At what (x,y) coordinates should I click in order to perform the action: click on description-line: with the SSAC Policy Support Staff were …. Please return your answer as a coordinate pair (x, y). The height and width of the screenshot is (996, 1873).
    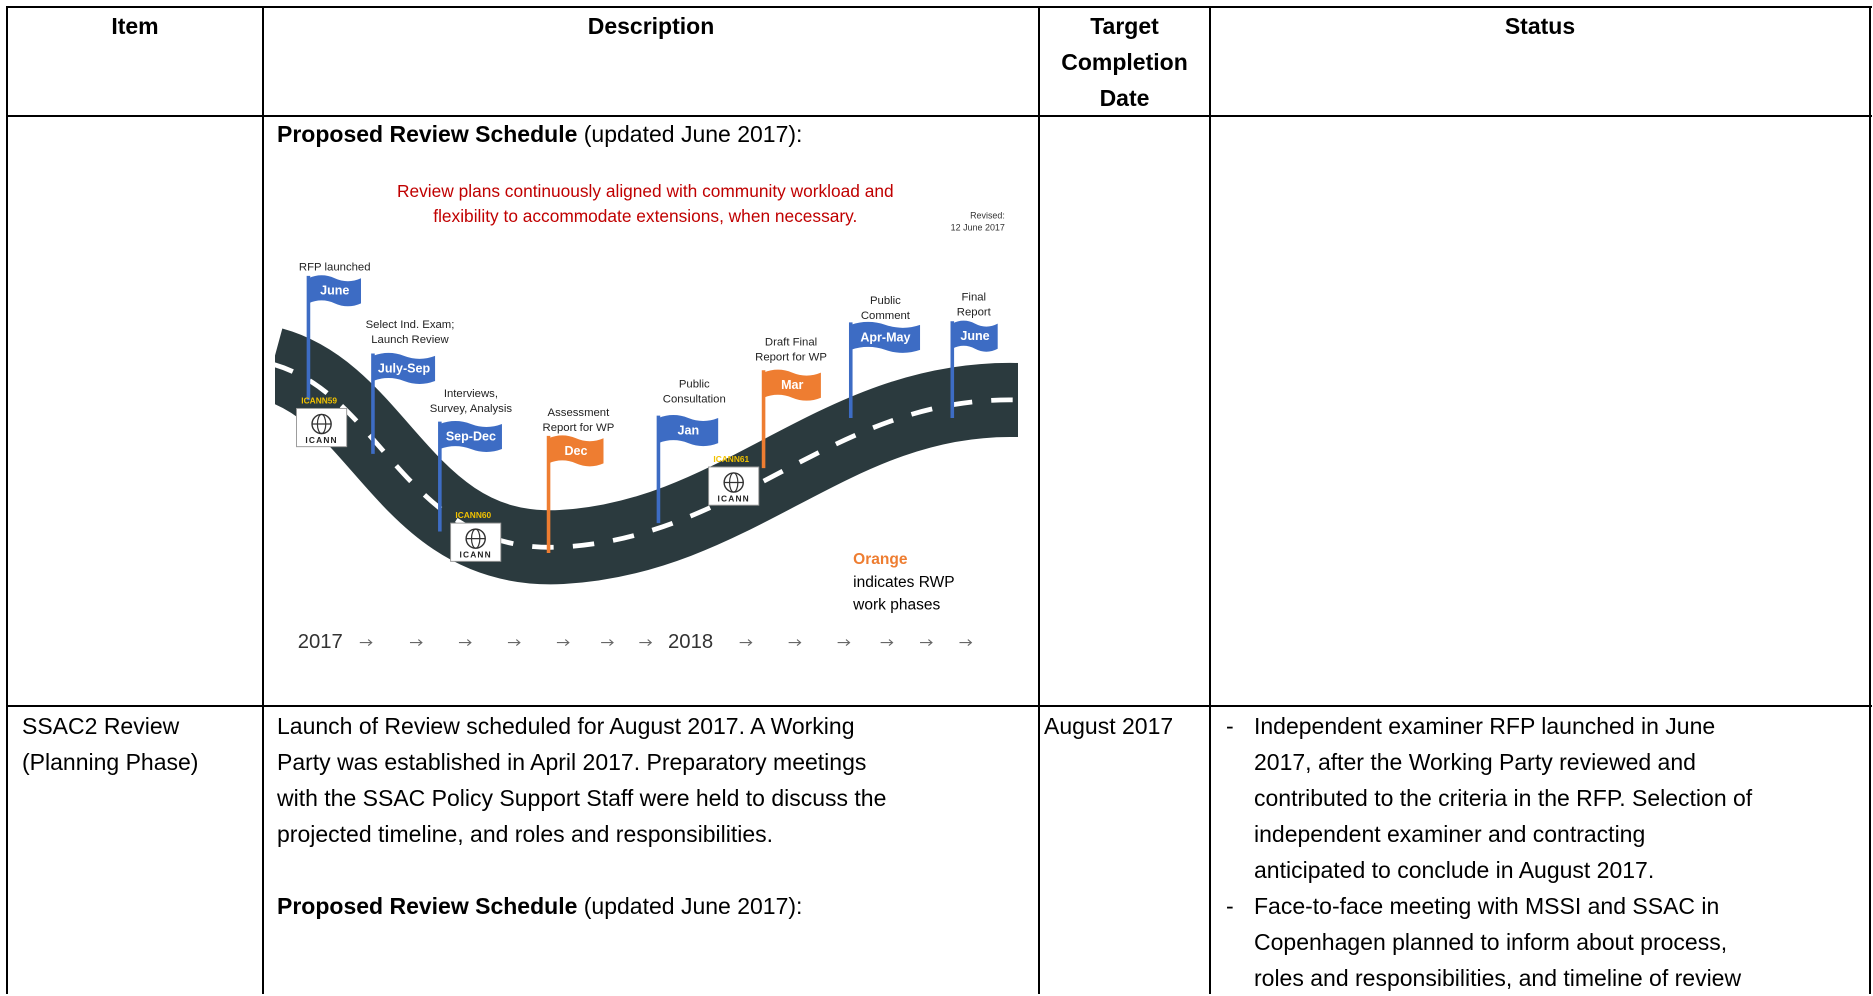
    Looking at the image, I should click on (582, 798).